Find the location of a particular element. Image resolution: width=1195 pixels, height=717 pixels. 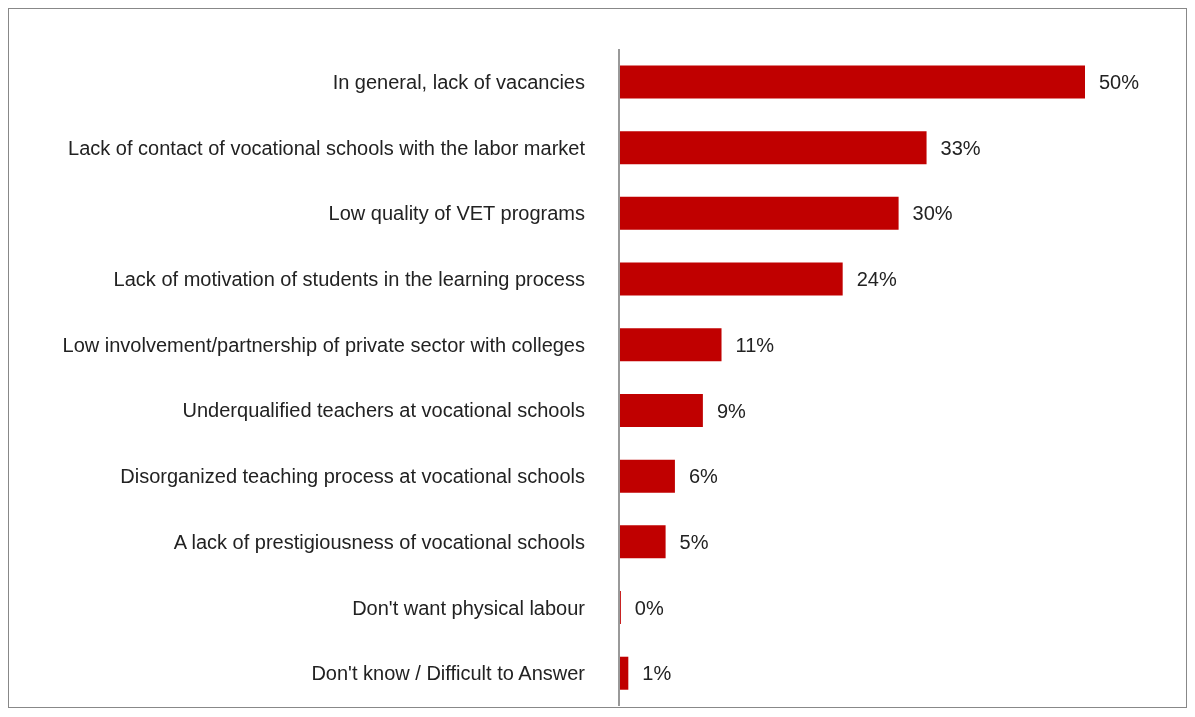

data-label: 9% is located at coordinates (731, 410).